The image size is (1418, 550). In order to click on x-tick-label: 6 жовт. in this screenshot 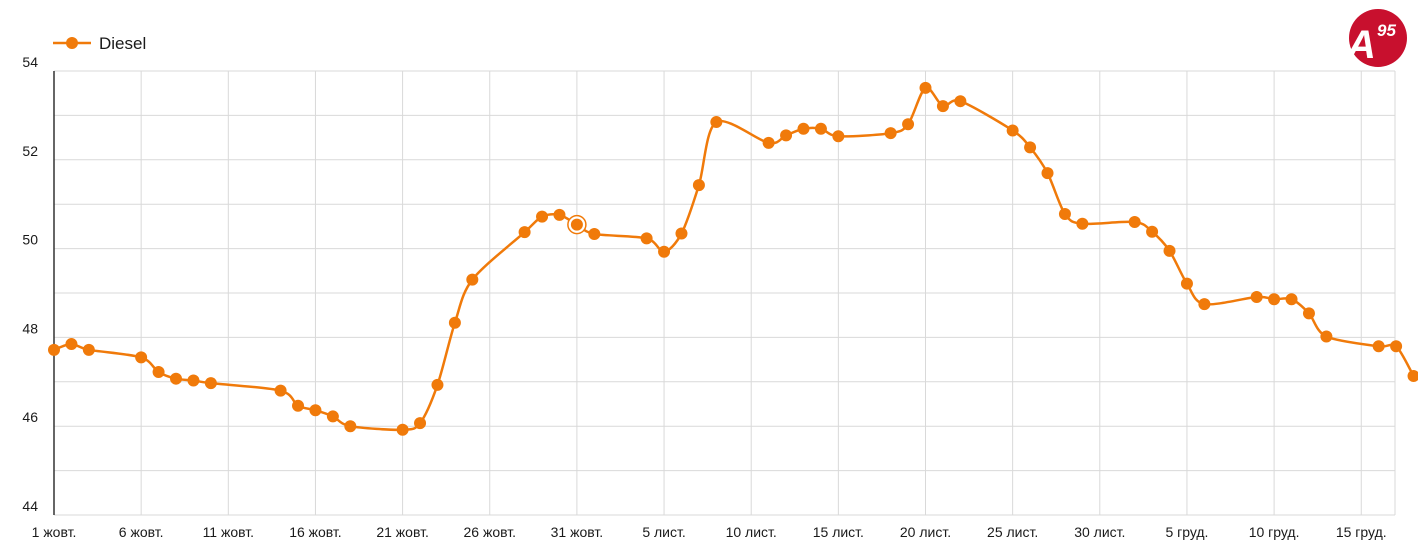, I will do `click(141, 532)`.